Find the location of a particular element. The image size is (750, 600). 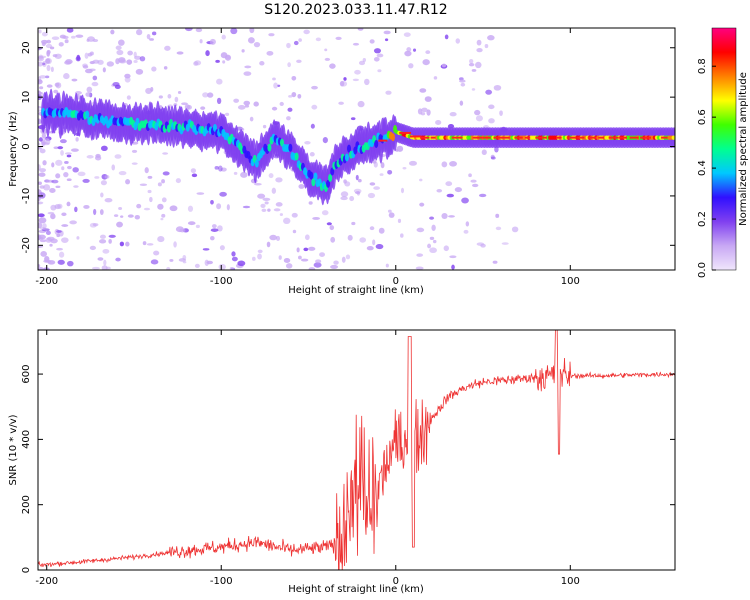

colorbar-ticks: 0.0 0.2 0.4 0.6 0.8 is located at coordinates (706, 168).